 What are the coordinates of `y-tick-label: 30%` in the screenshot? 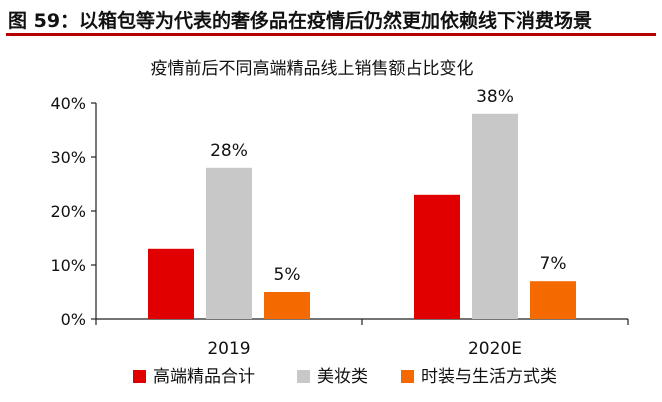 It's located at (68, 157).